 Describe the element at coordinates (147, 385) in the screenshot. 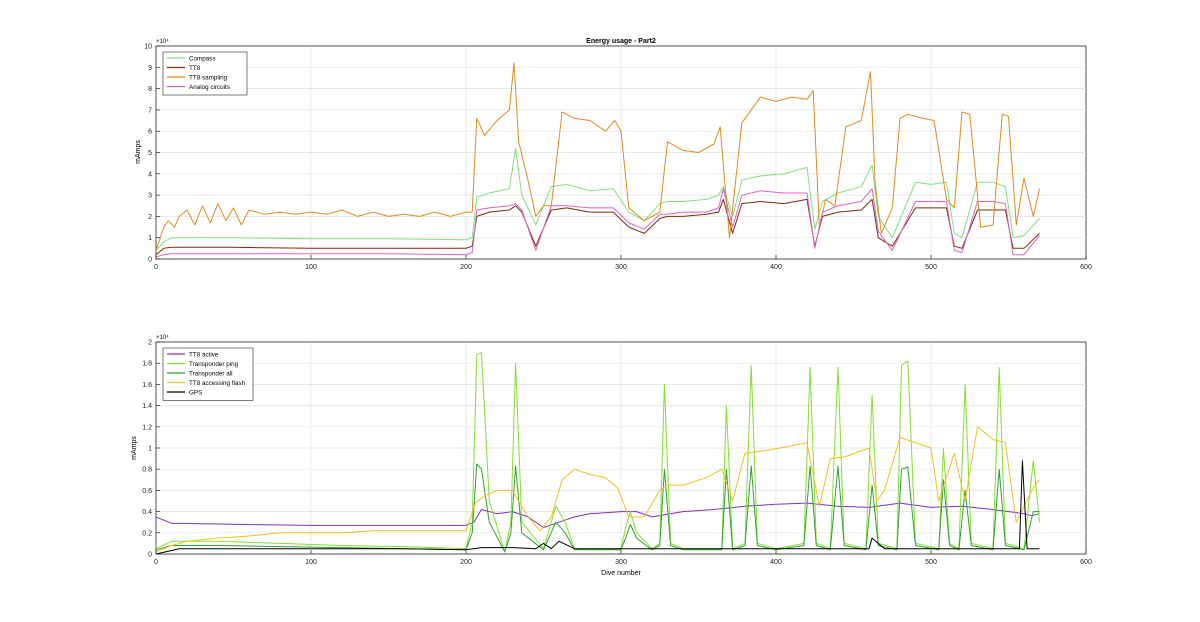

I see `y-tick-label: 1.6` at that location.